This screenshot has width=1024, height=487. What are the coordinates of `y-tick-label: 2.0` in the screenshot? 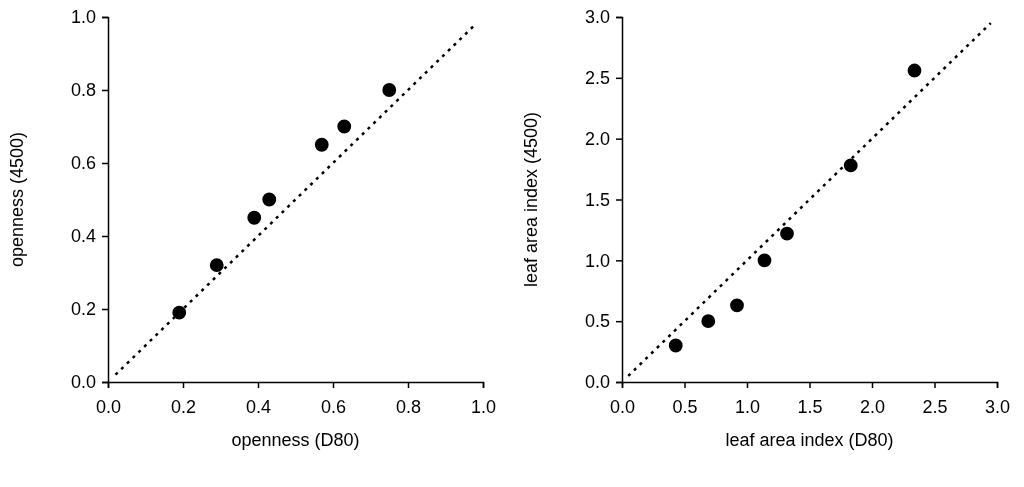 It's located at (597, 138).